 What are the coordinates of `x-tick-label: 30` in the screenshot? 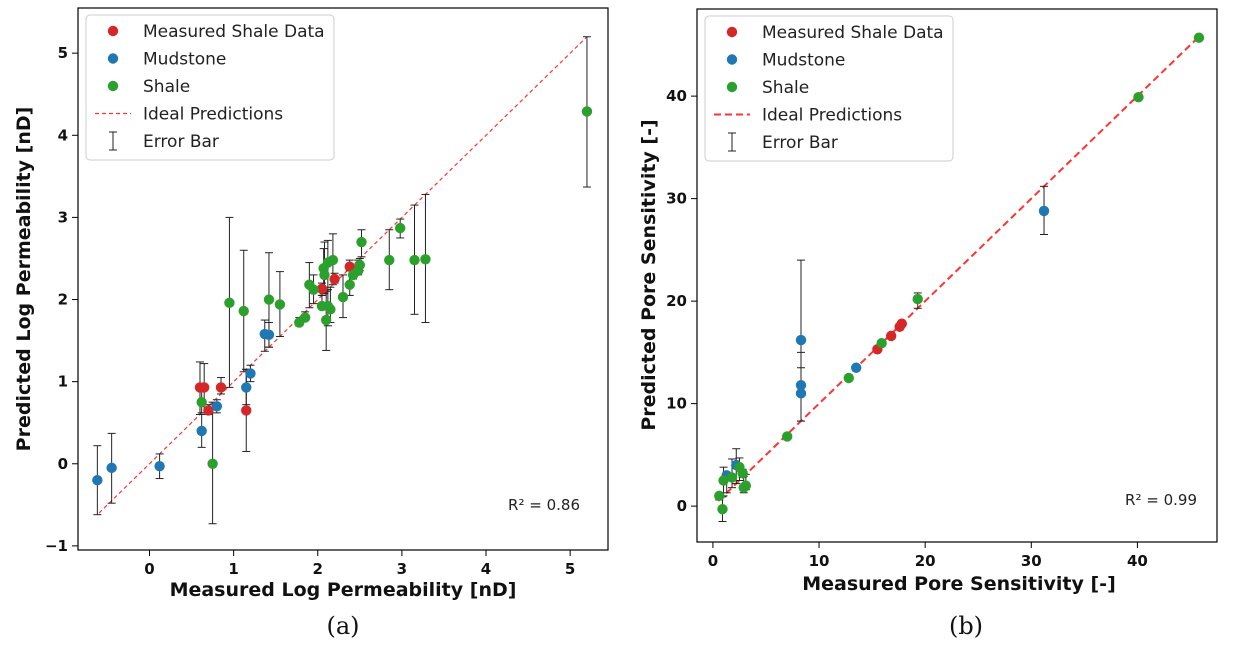 It's located at (1031, 561).